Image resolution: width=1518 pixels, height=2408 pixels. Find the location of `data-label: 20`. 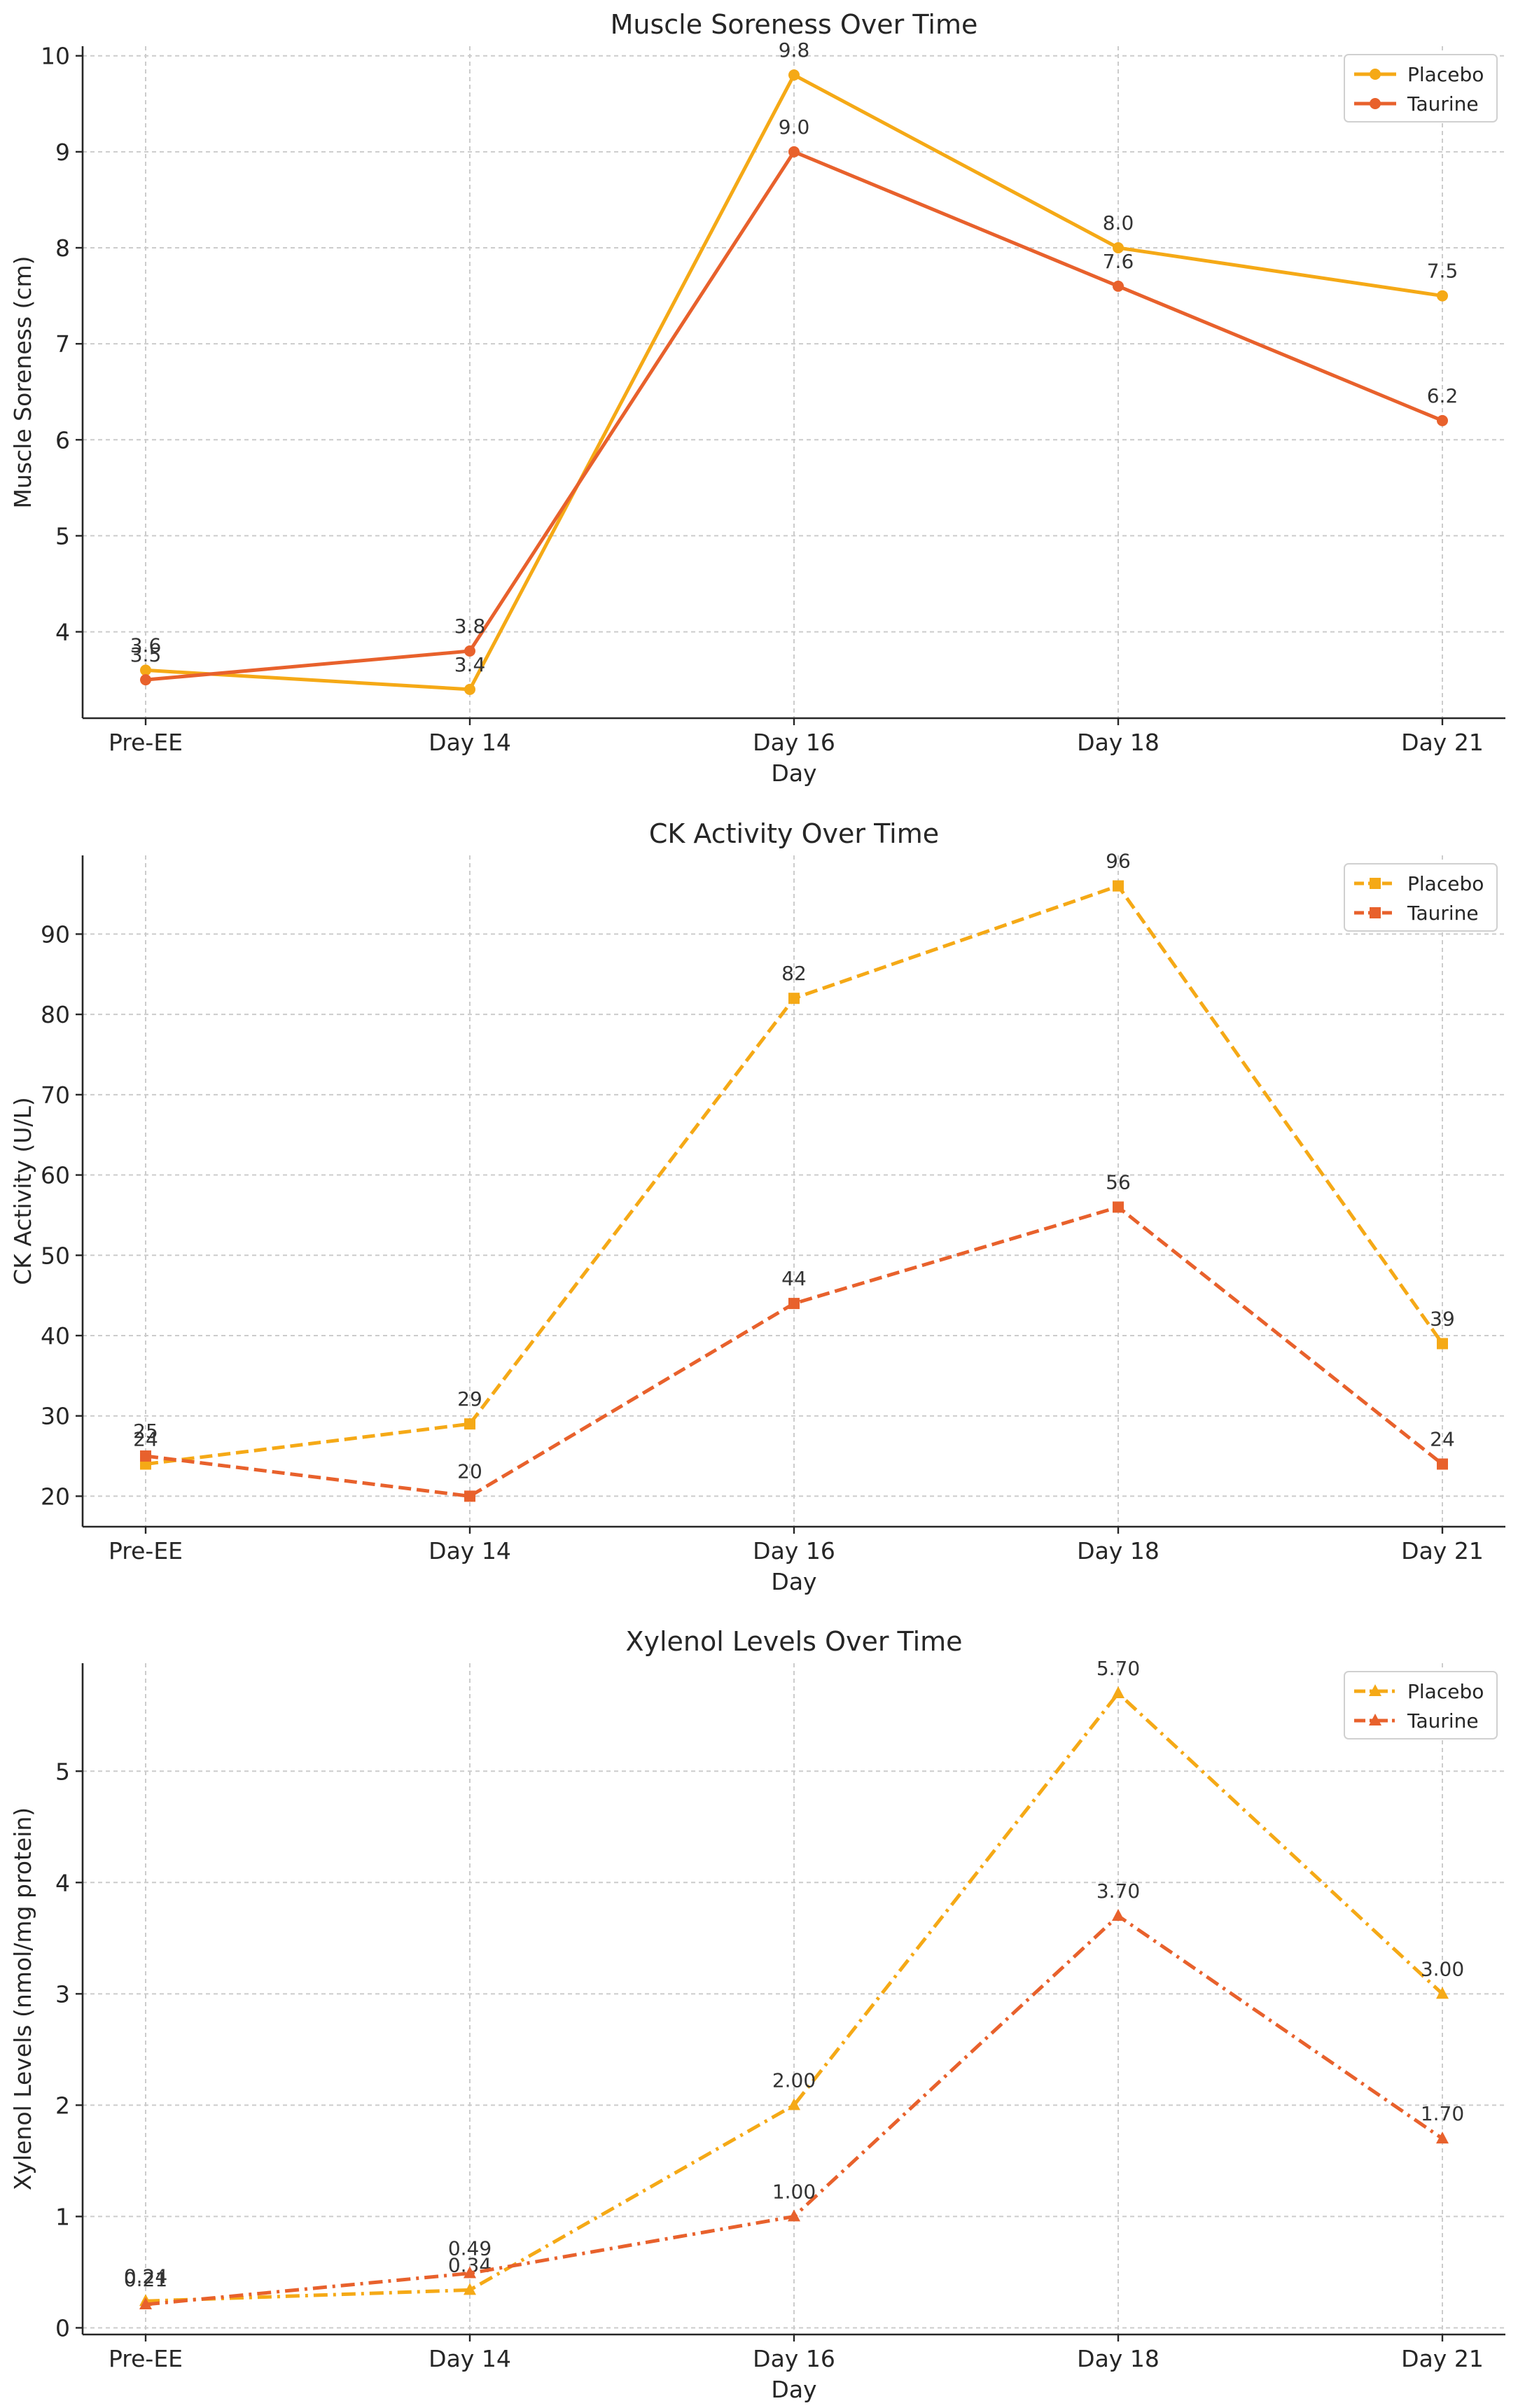

data-label: 20 is located at coordinates (469, 1471).